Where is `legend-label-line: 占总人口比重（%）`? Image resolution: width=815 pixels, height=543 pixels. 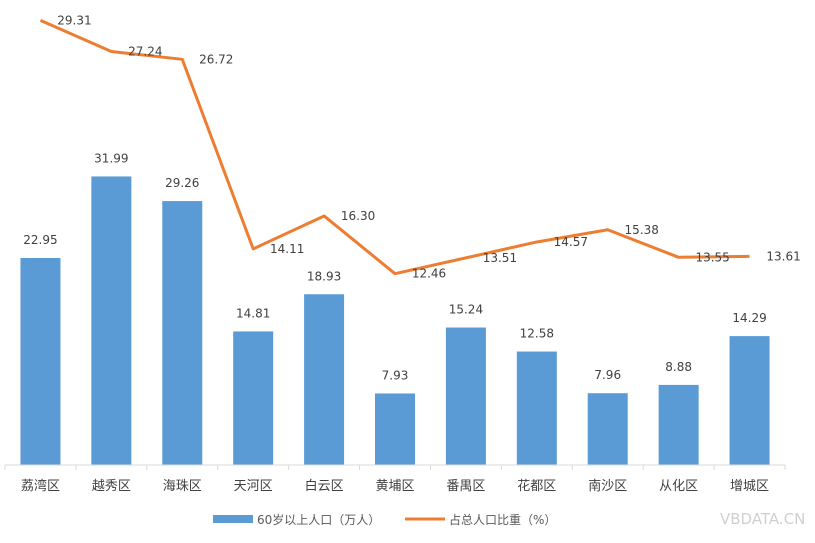
legend-label-line: 占总人口比重（%） is located at coordinates (502, 519).